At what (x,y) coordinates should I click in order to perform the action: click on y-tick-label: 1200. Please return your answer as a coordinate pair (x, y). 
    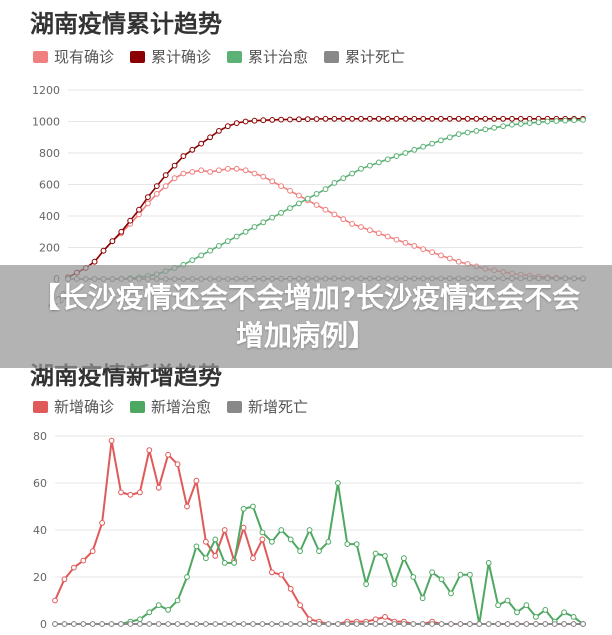
    Looking at the image, I should click on (46, 90).